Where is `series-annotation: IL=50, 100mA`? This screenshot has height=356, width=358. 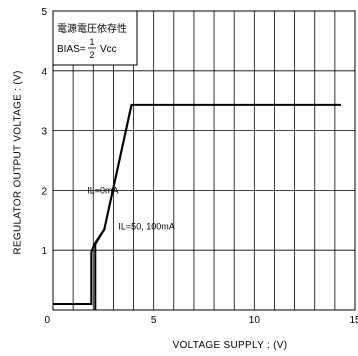 series-annotation: IL=50, 100mA is located at coordinates (146, 226).